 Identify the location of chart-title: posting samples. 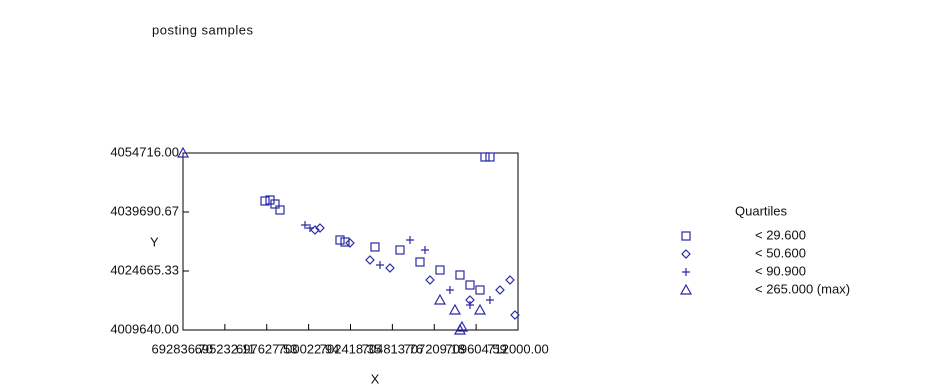
(202, 29).